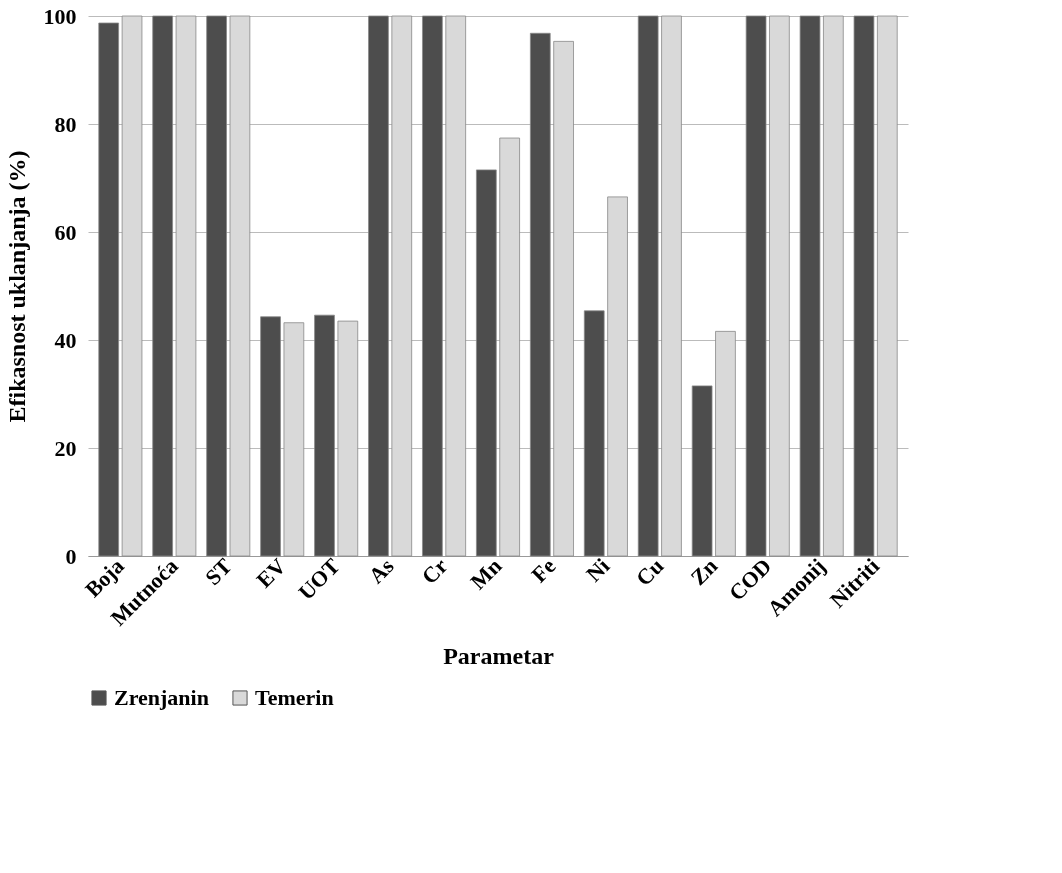 This screenshot has height=873, width=1062. Describe the element at coordinates (65, 340) in the screenshot. I see `y-tick-label: 40` at that location.